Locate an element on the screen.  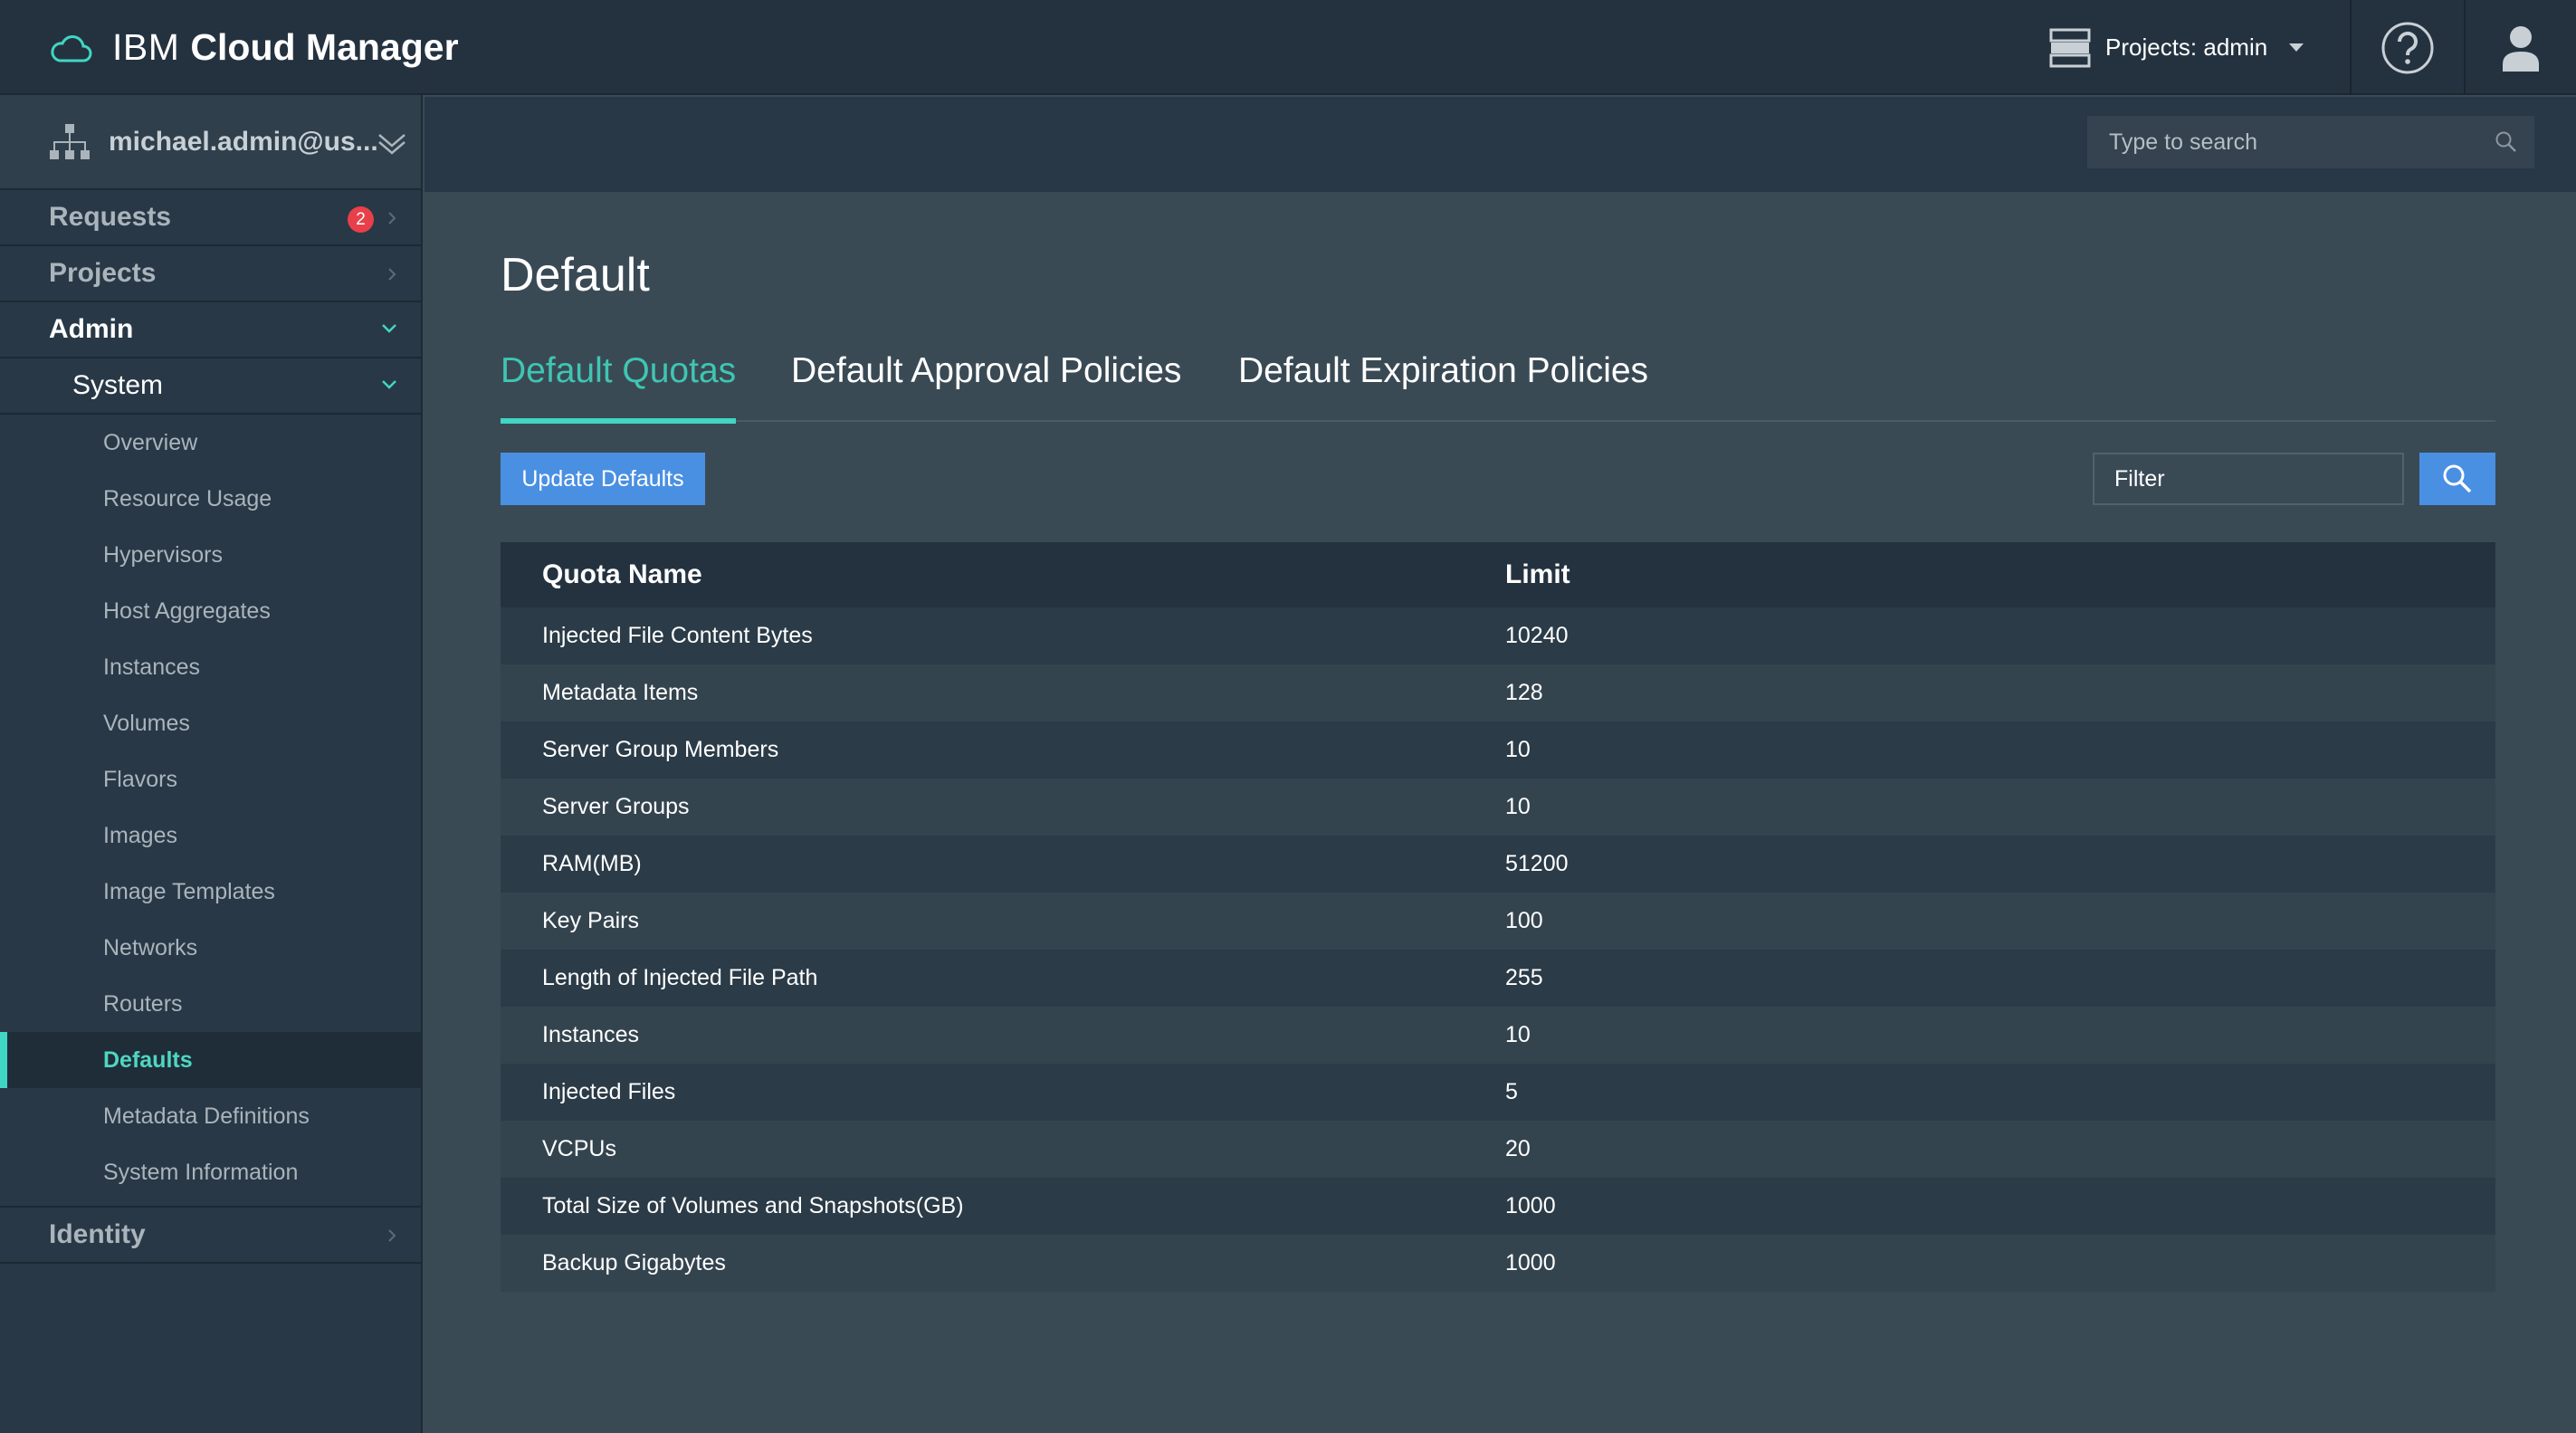
brand-logo: IBM Cloud Manager is located at coordinates (254, 47).